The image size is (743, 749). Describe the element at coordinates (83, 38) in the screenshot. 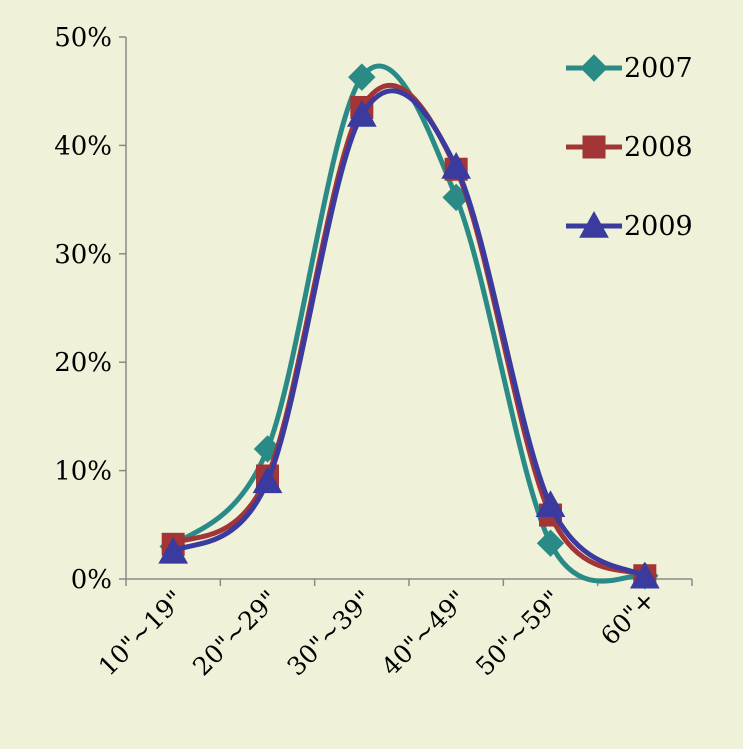

I see `y-tick-label: 50%` at that location.